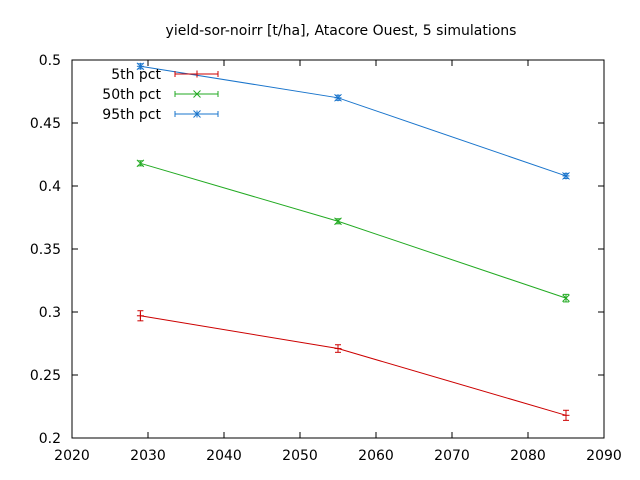  I want to click on x-tick-label: 2080, so click(528, 456).